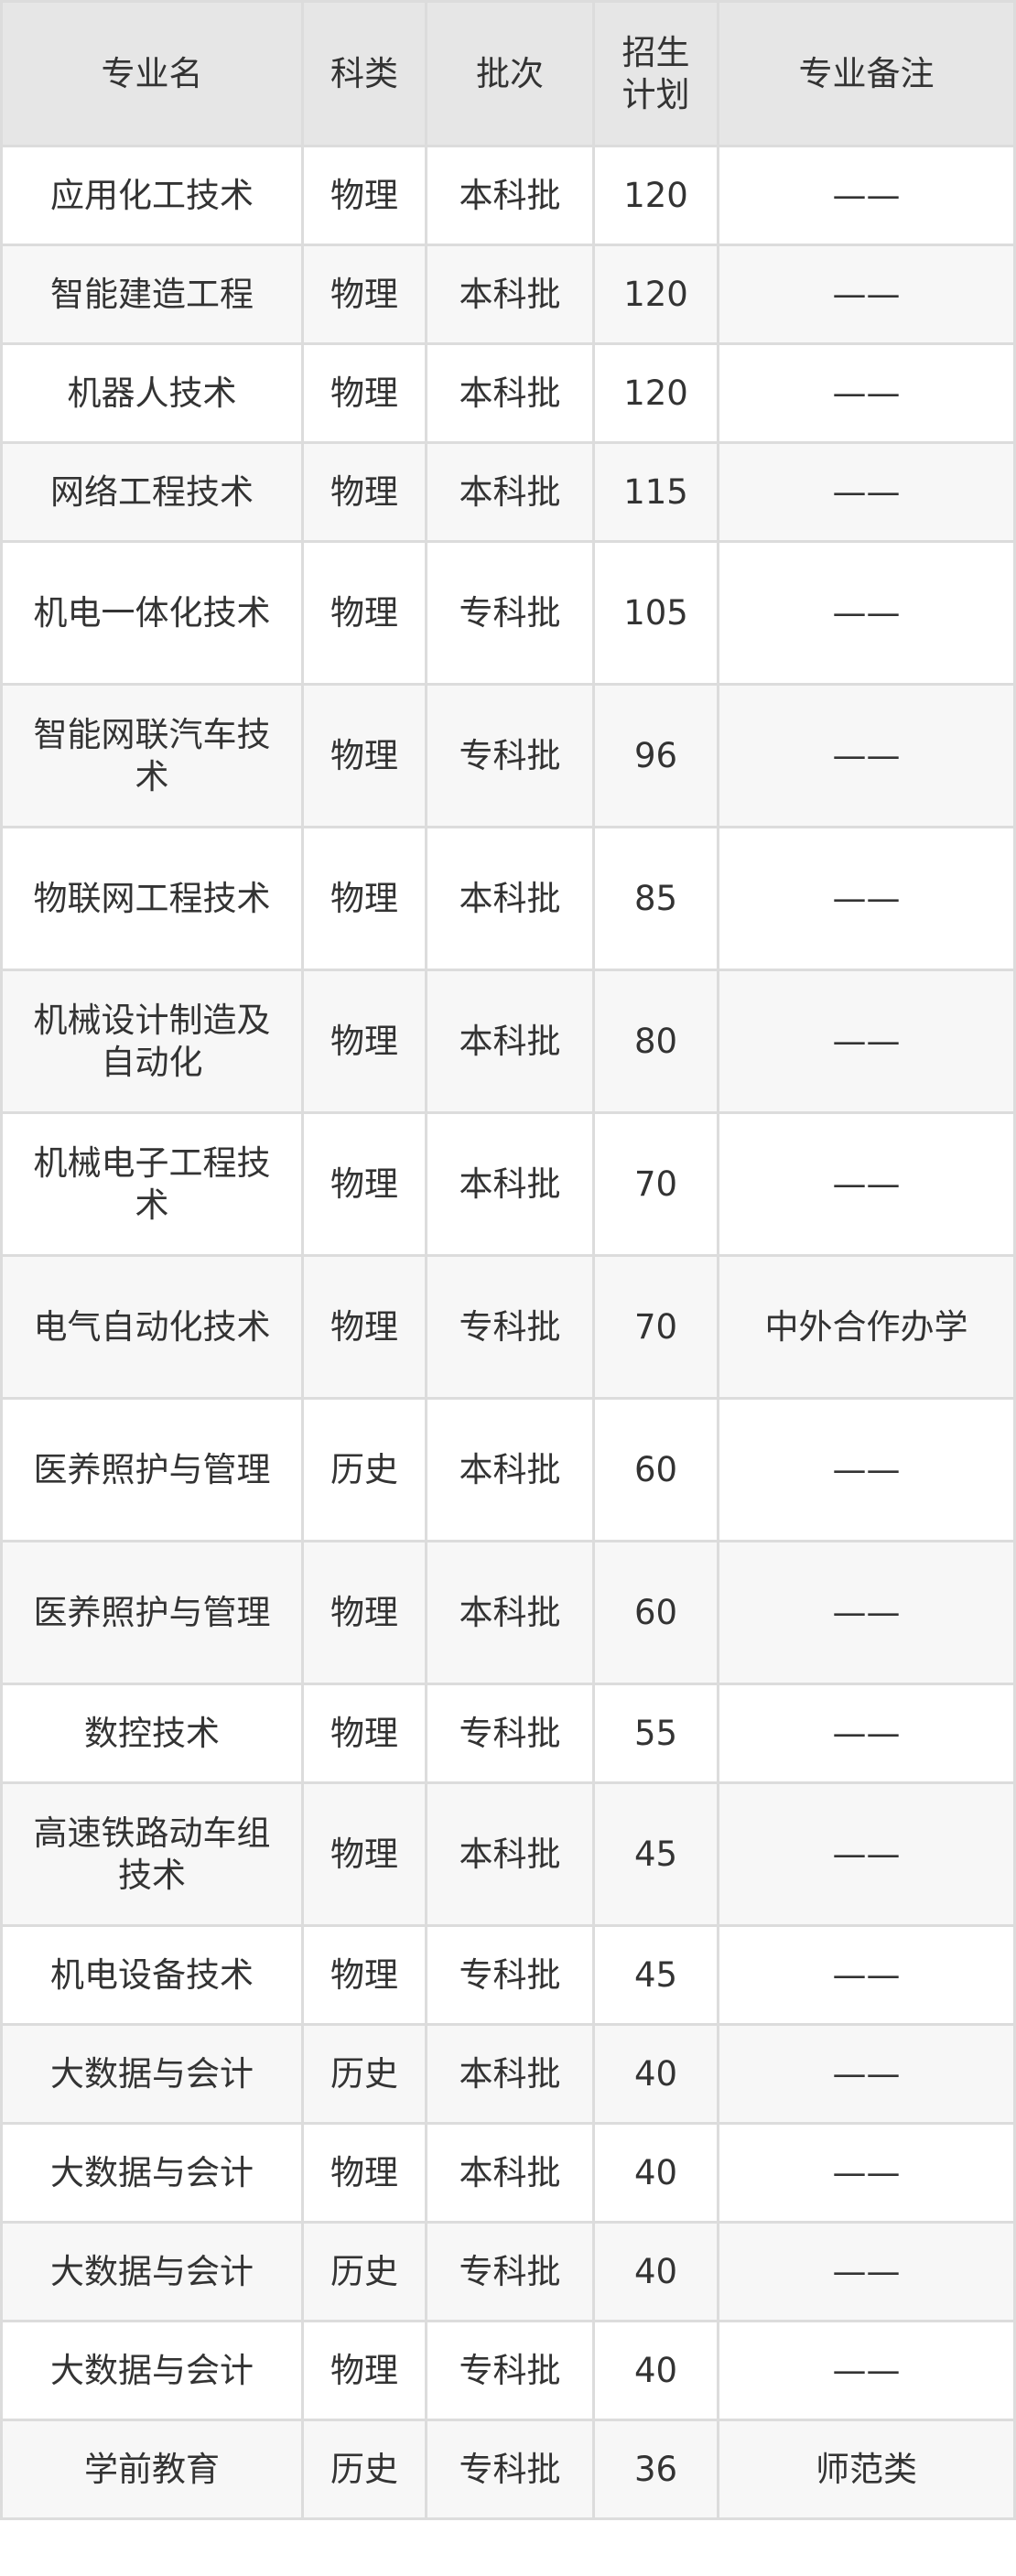 The width and height of the screenshot is (1016, 2576). I want to click on table-row: 网络工程技术 物理 本科批 115 ——, so click(508, 492).